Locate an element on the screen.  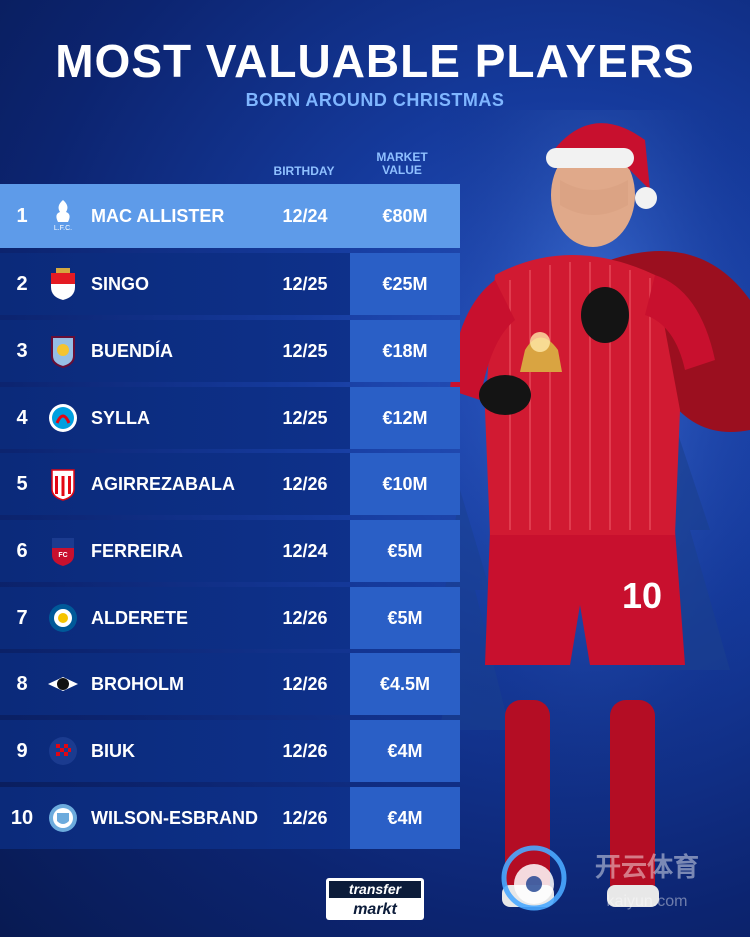
player-name: ALDERETE is located at coordinates (140, 617).